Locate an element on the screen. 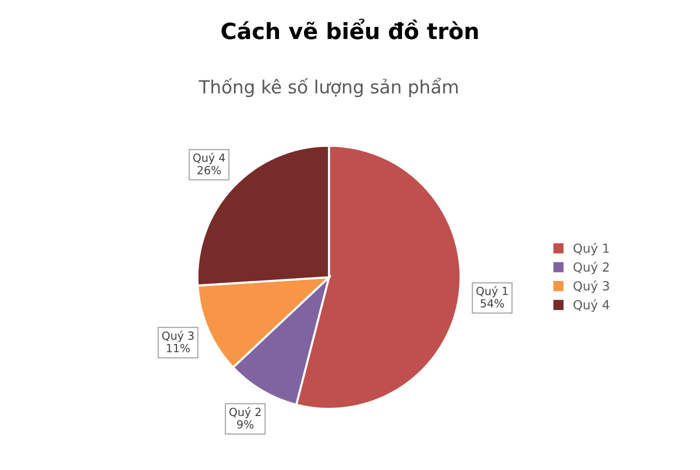  chart-title: Thống kê số lượng sản phẩm is located at coordinates (328, 88).